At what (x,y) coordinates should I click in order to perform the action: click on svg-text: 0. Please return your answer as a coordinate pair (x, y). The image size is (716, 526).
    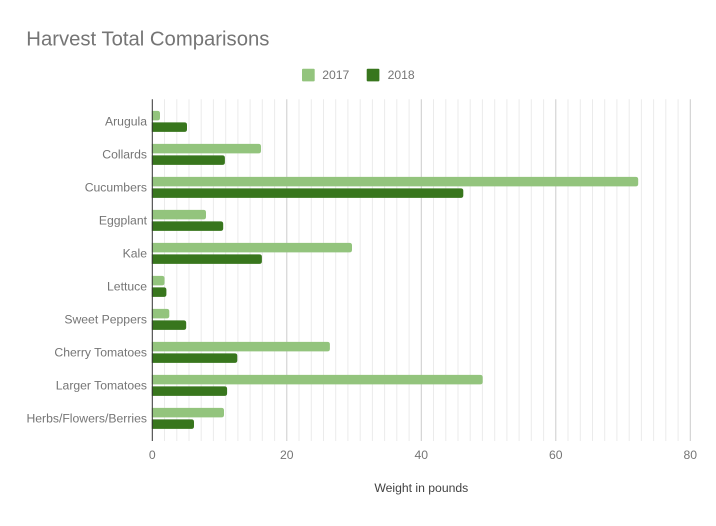
    Looking at the image, I should click on (152, 455).